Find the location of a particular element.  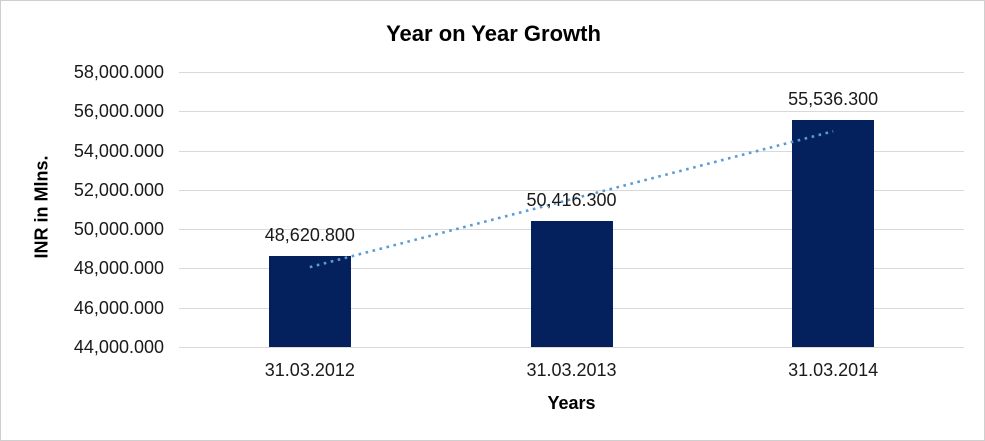

bar-31.03.2013 is located at coordinates (571, 283).